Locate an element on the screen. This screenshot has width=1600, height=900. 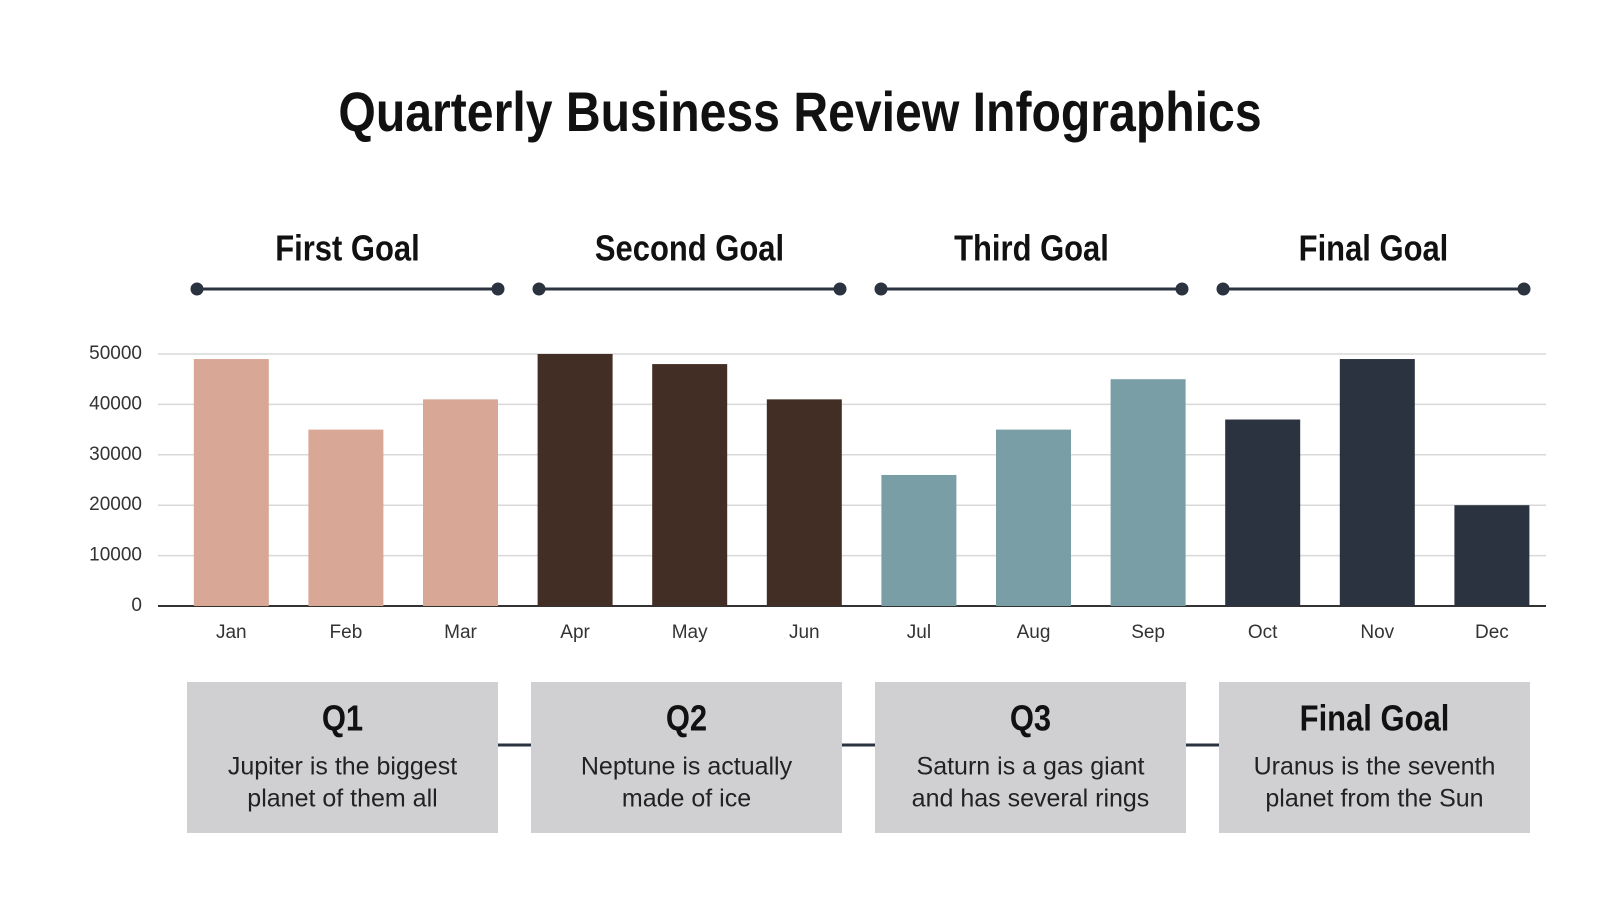
y-tick-label: 40000 is located at coordinates (115, 403).